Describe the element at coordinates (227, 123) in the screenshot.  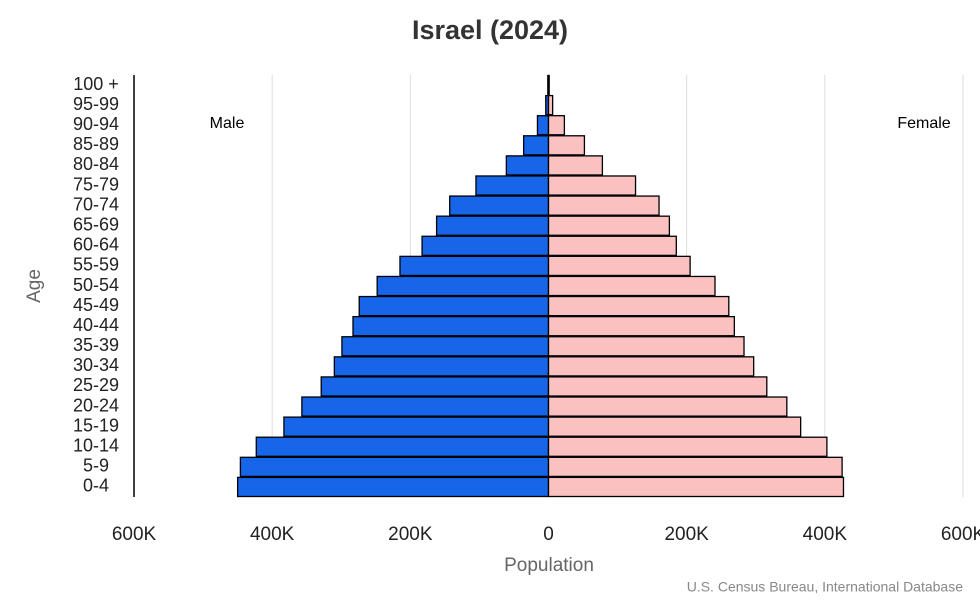
I see `legend-label: Male` at that location.